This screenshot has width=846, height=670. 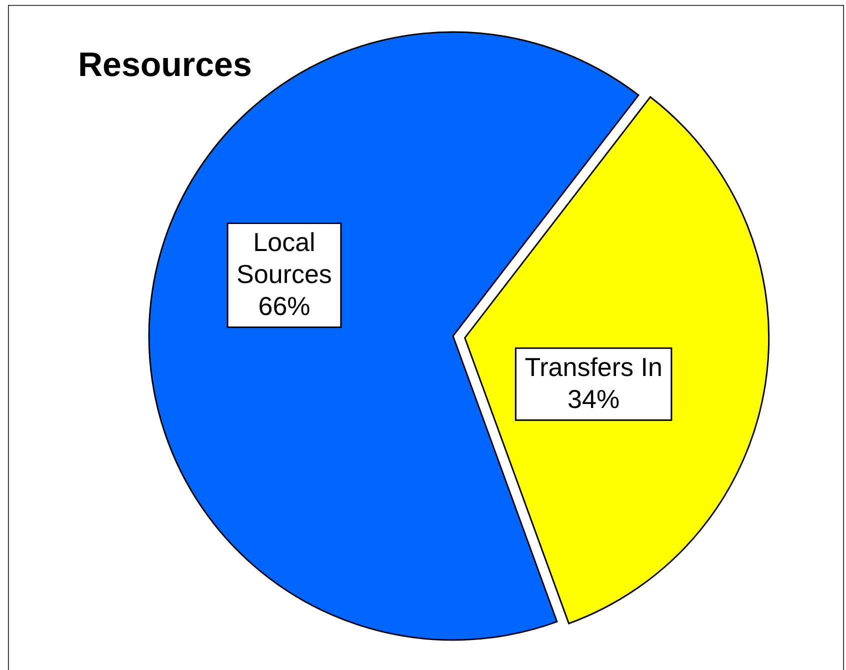 I want to click on chart-title: Resources, so click(x=165, y=65).